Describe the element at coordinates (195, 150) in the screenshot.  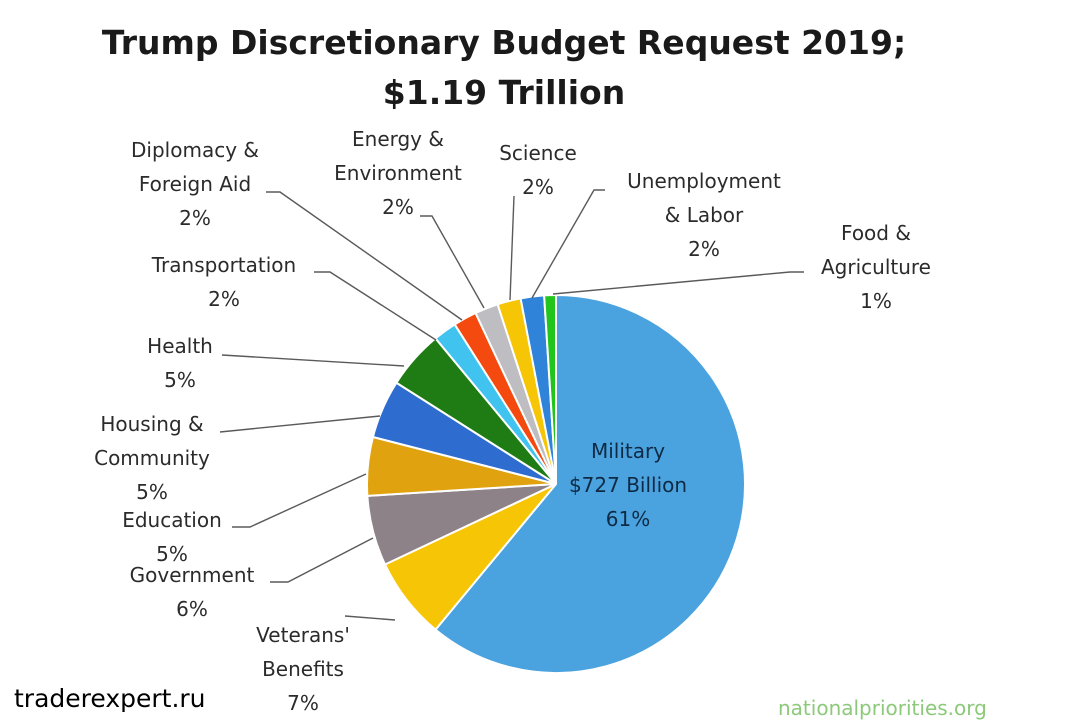
I see `slice-label: Diplomacy &` at that location.